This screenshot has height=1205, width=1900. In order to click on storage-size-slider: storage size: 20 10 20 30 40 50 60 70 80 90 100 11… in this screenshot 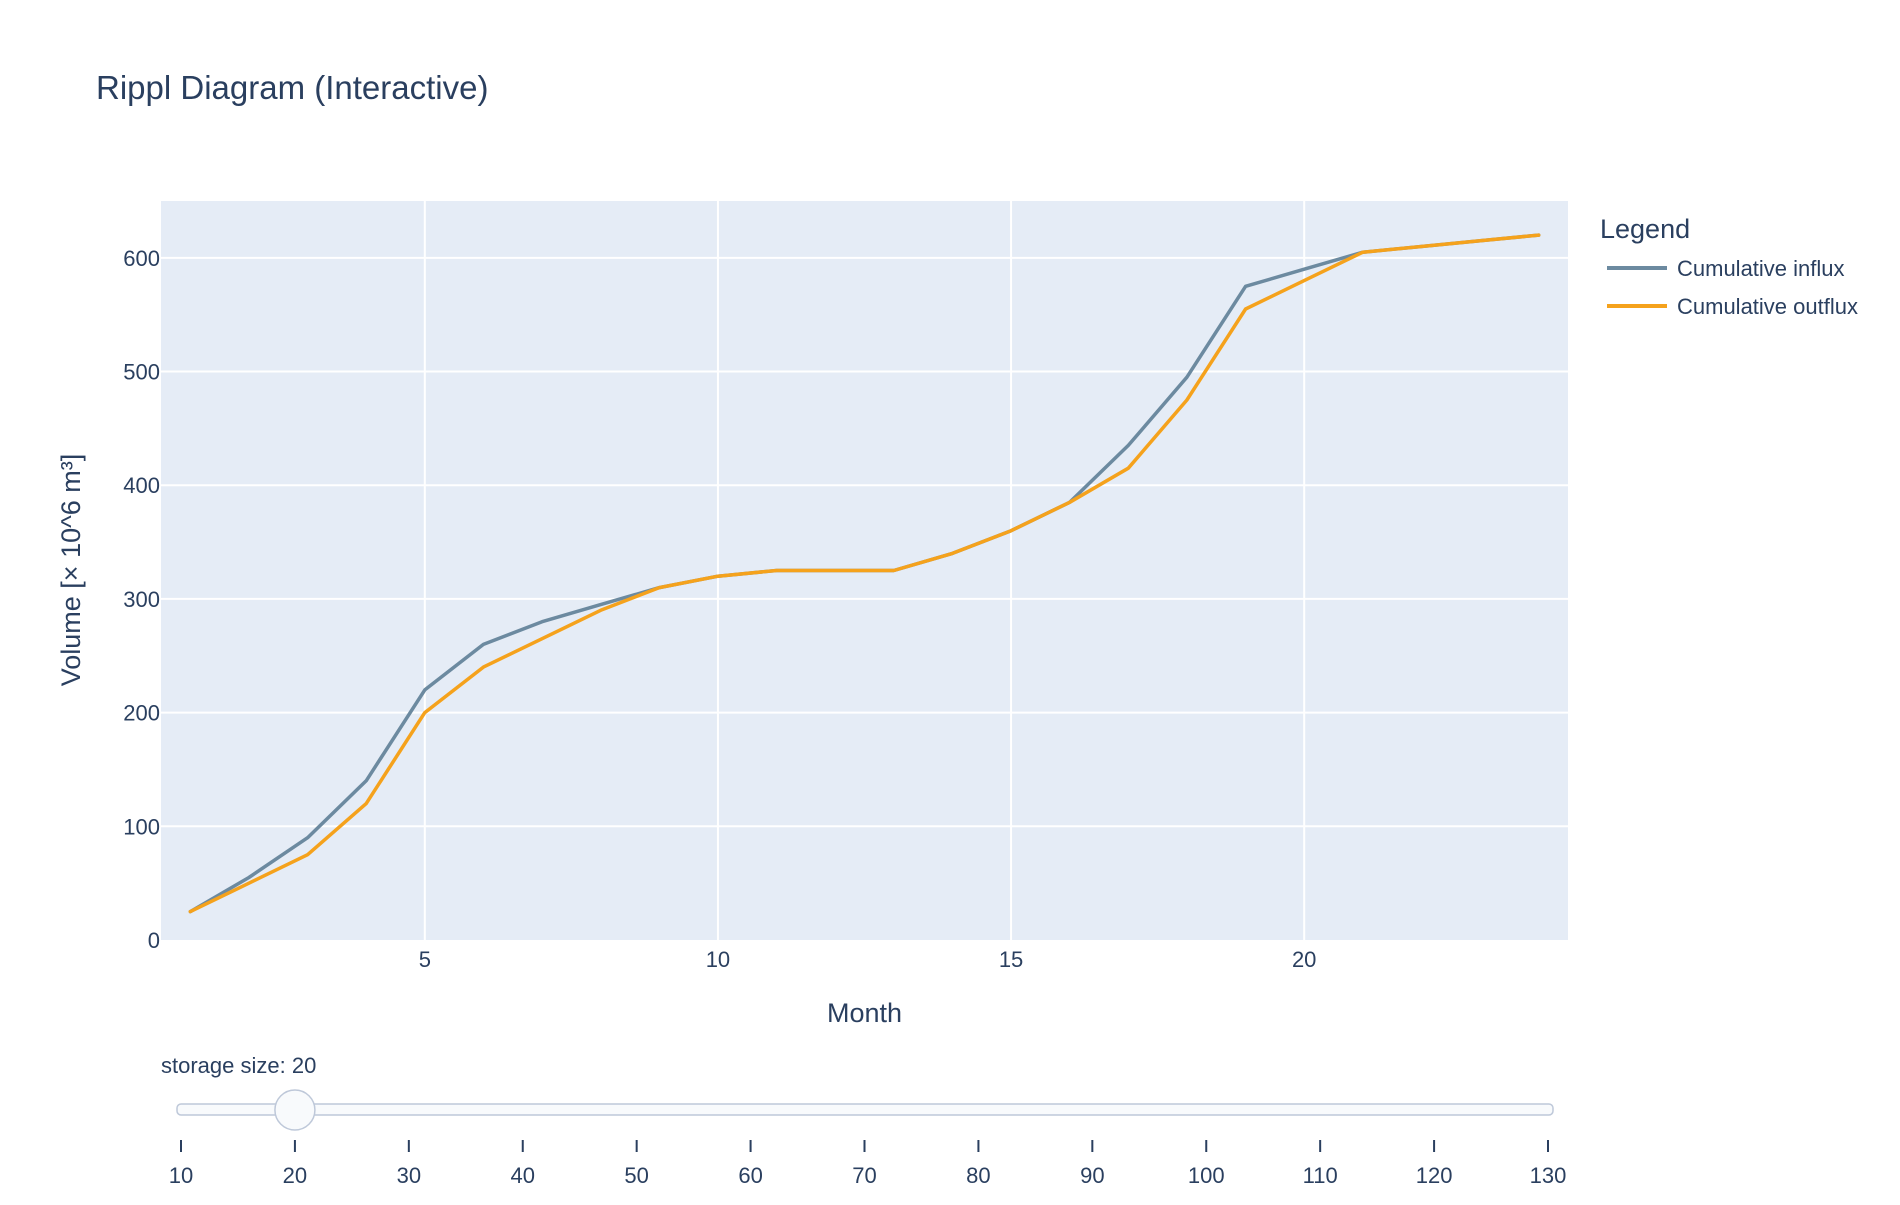, I will do `click(863, 1120)`.